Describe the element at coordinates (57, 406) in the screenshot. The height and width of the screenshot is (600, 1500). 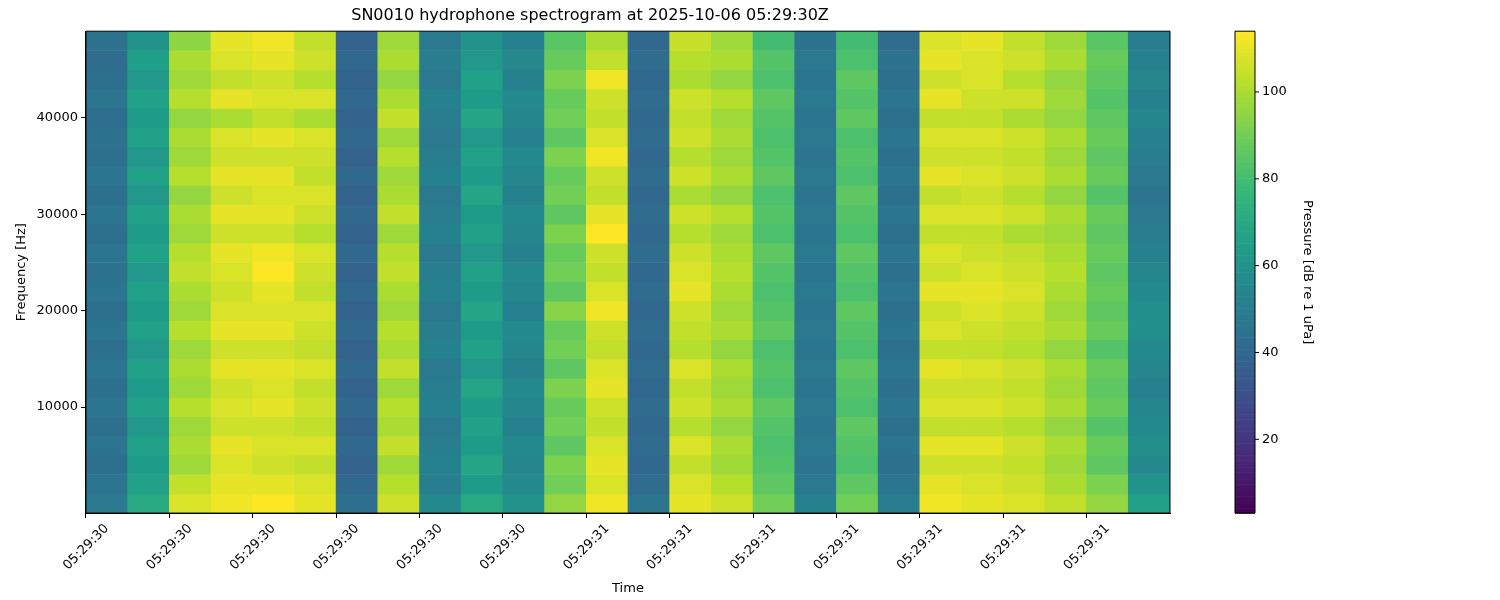
I see `y-tick-label: 10000` at that location.